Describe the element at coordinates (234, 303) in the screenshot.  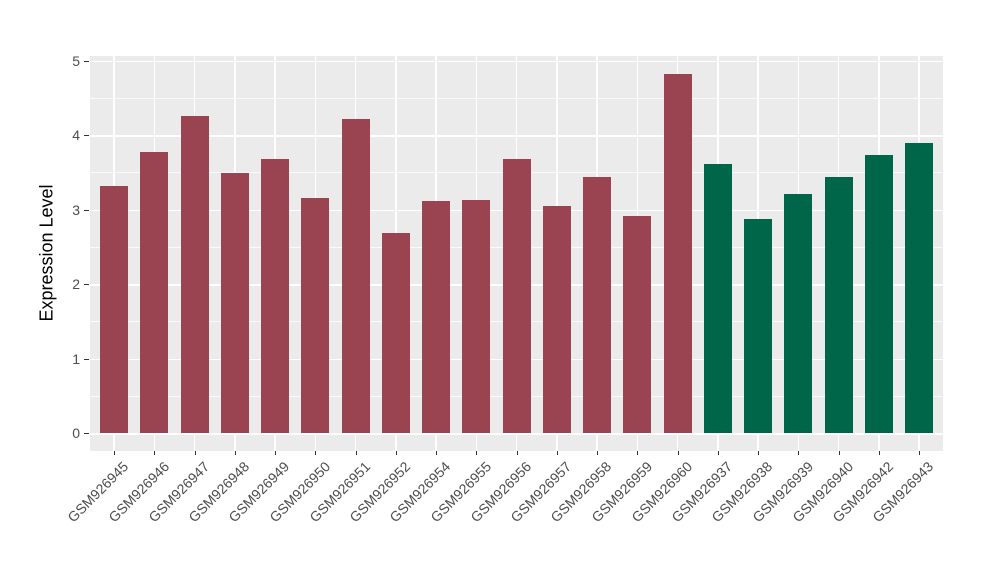
I see `bar-GSM926948` at that location.